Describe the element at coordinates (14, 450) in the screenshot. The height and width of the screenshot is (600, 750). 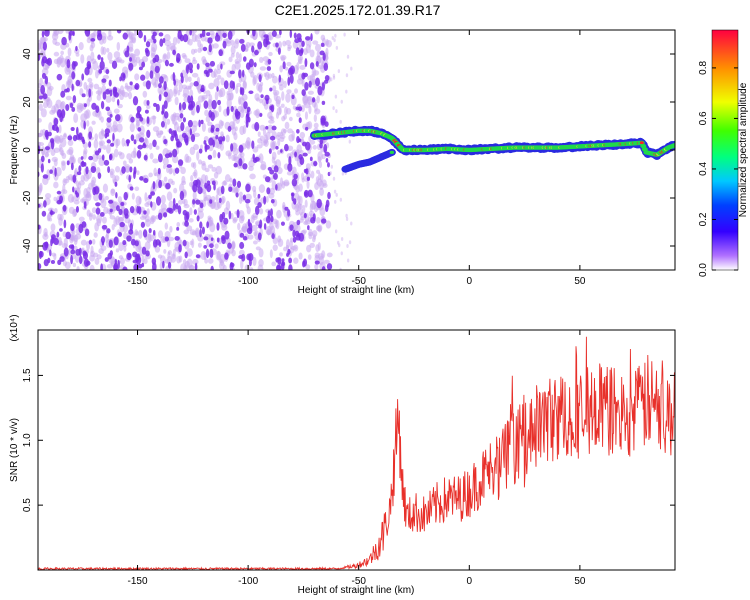
I see `snr-y-axis-label: SNR (10 * v/v)` at that location.